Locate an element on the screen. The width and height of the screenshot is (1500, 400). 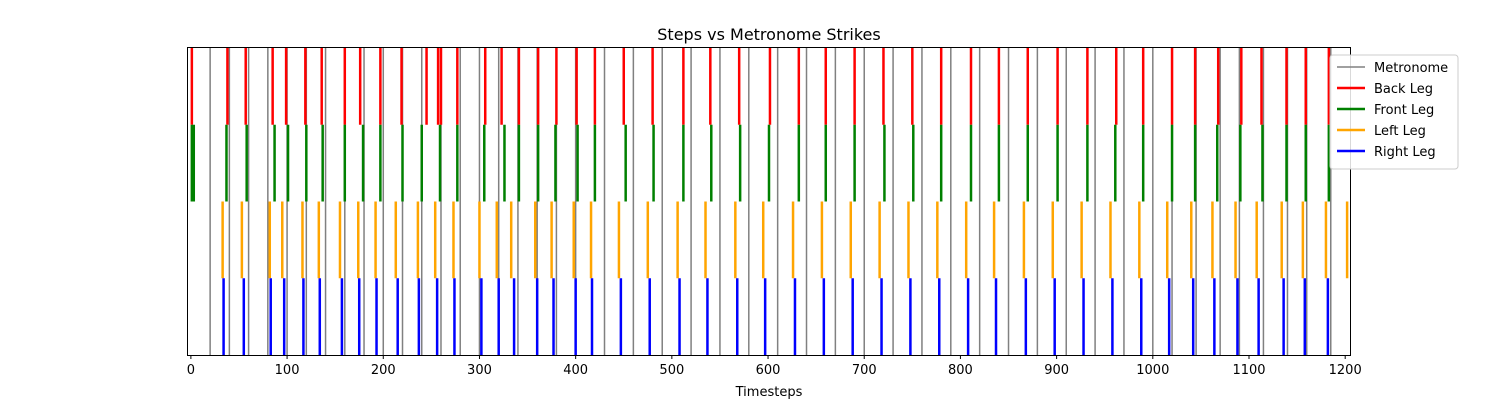
x-tick-label: 1000 is located at coordinates (1152, 370).